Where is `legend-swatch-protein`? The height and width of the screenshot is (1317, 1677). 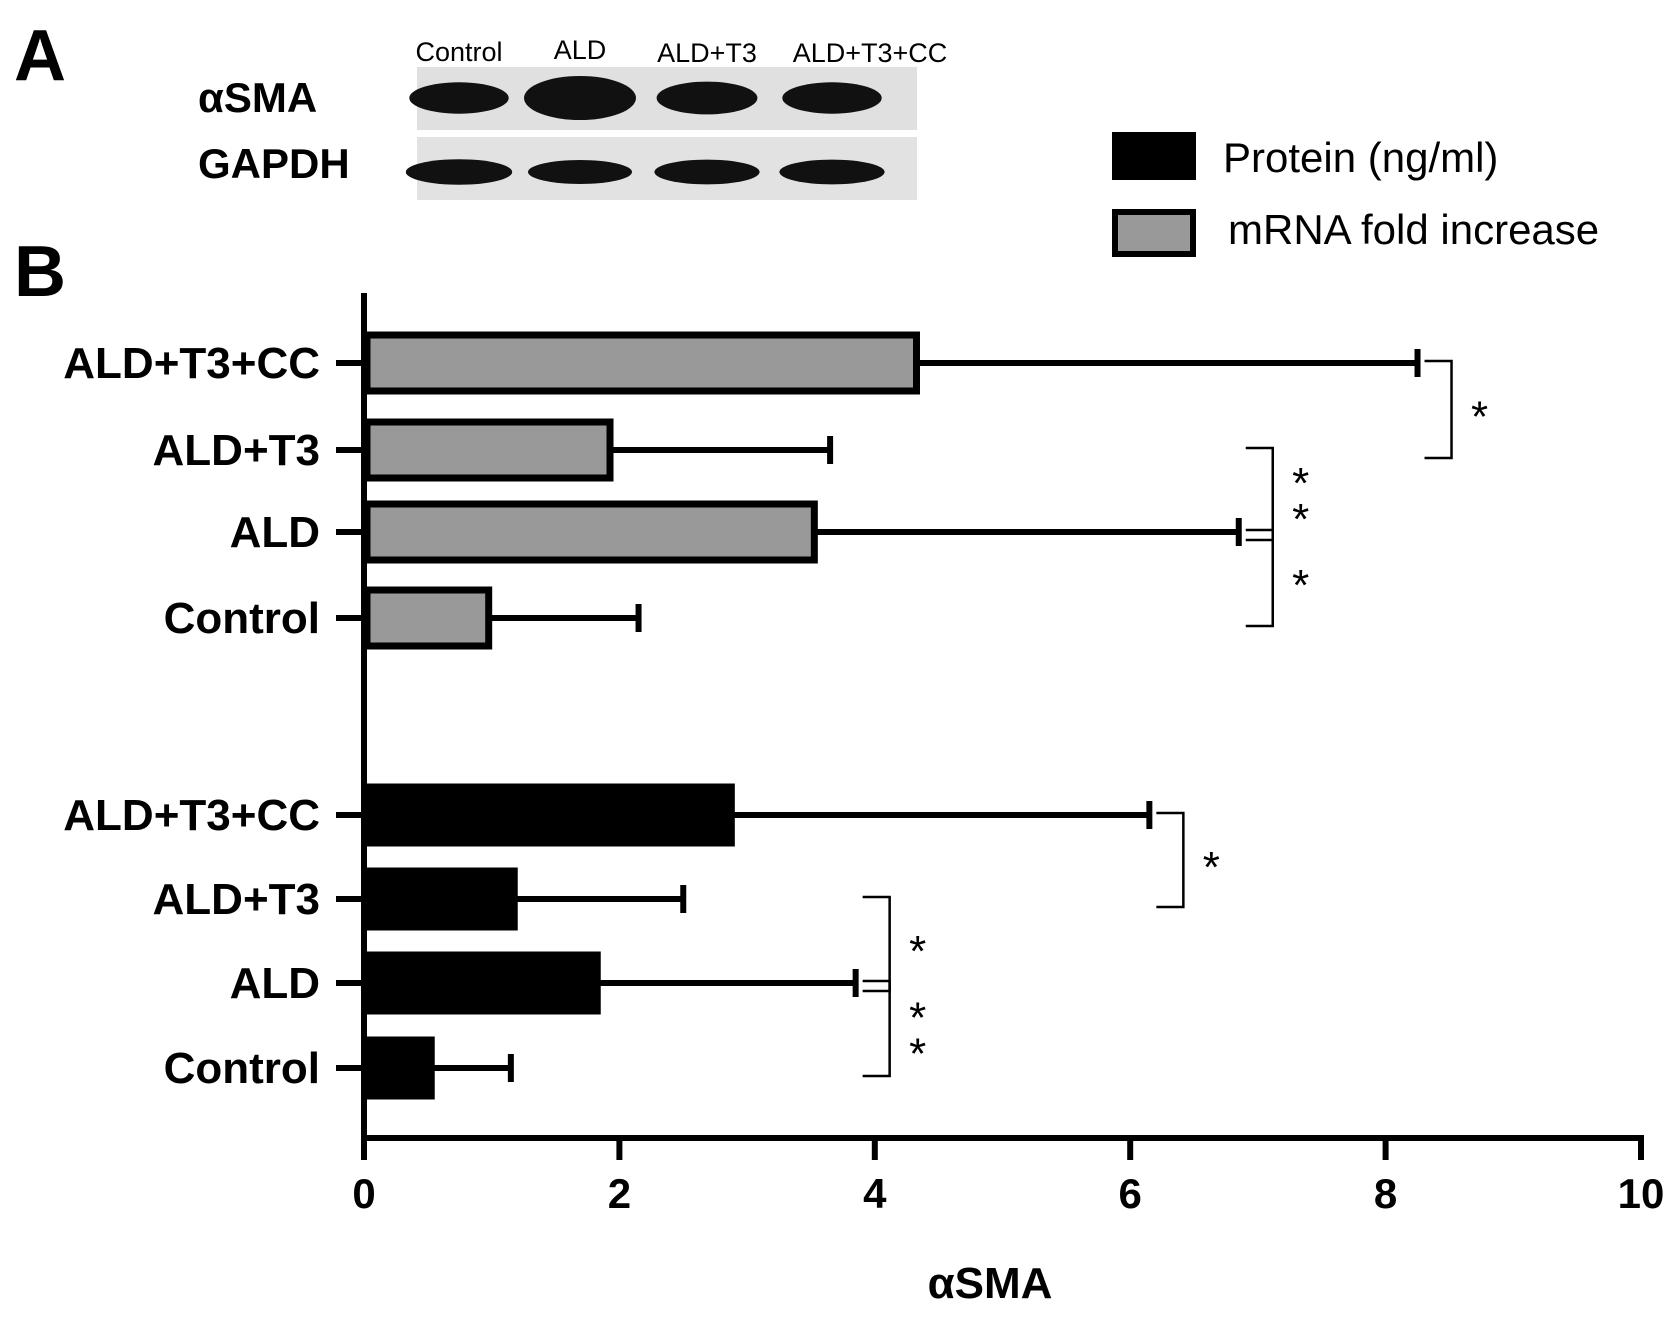
legend-swatch-protein is located at coordinates (1154, 156).